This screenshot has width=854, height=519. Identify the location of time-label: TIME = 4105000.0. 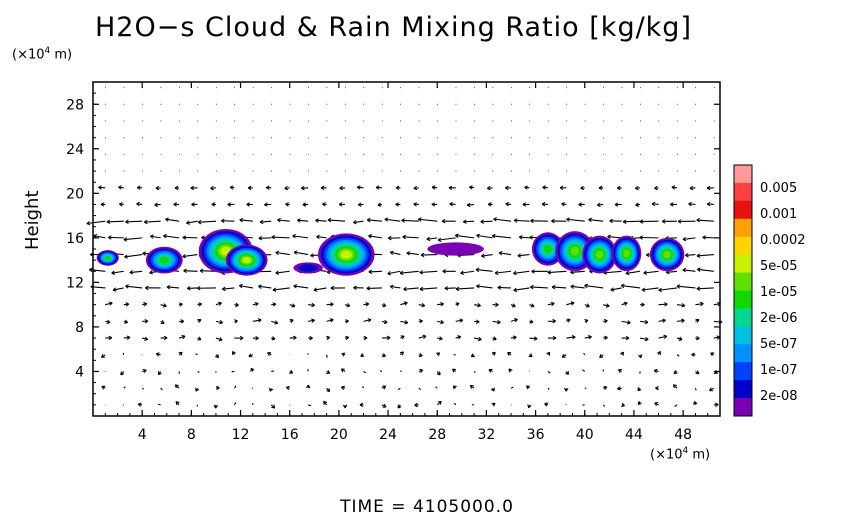
(427, 507).